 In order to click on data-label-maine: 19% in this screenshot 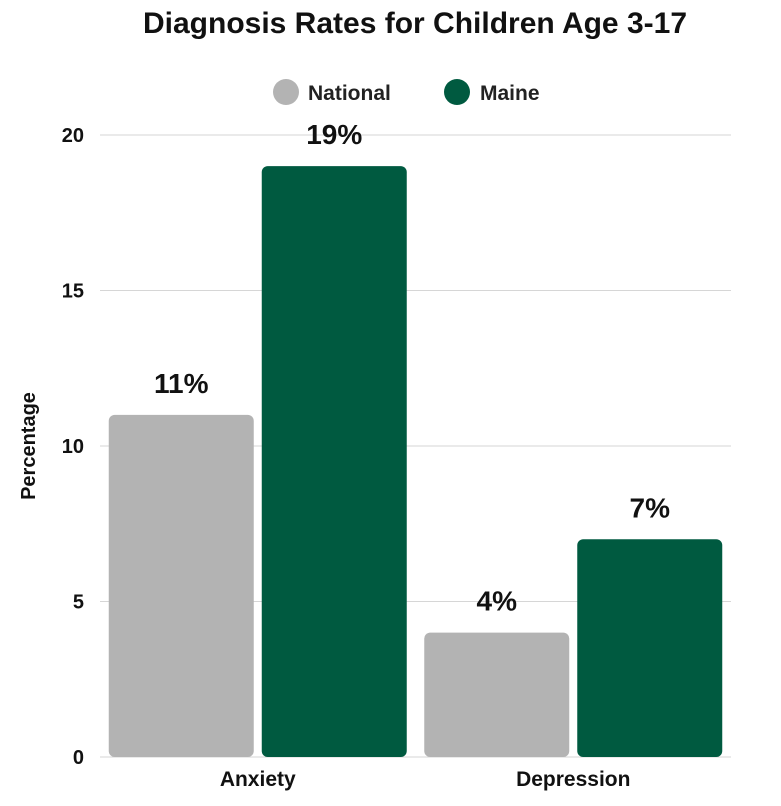, I will do `click(334, 134)`.